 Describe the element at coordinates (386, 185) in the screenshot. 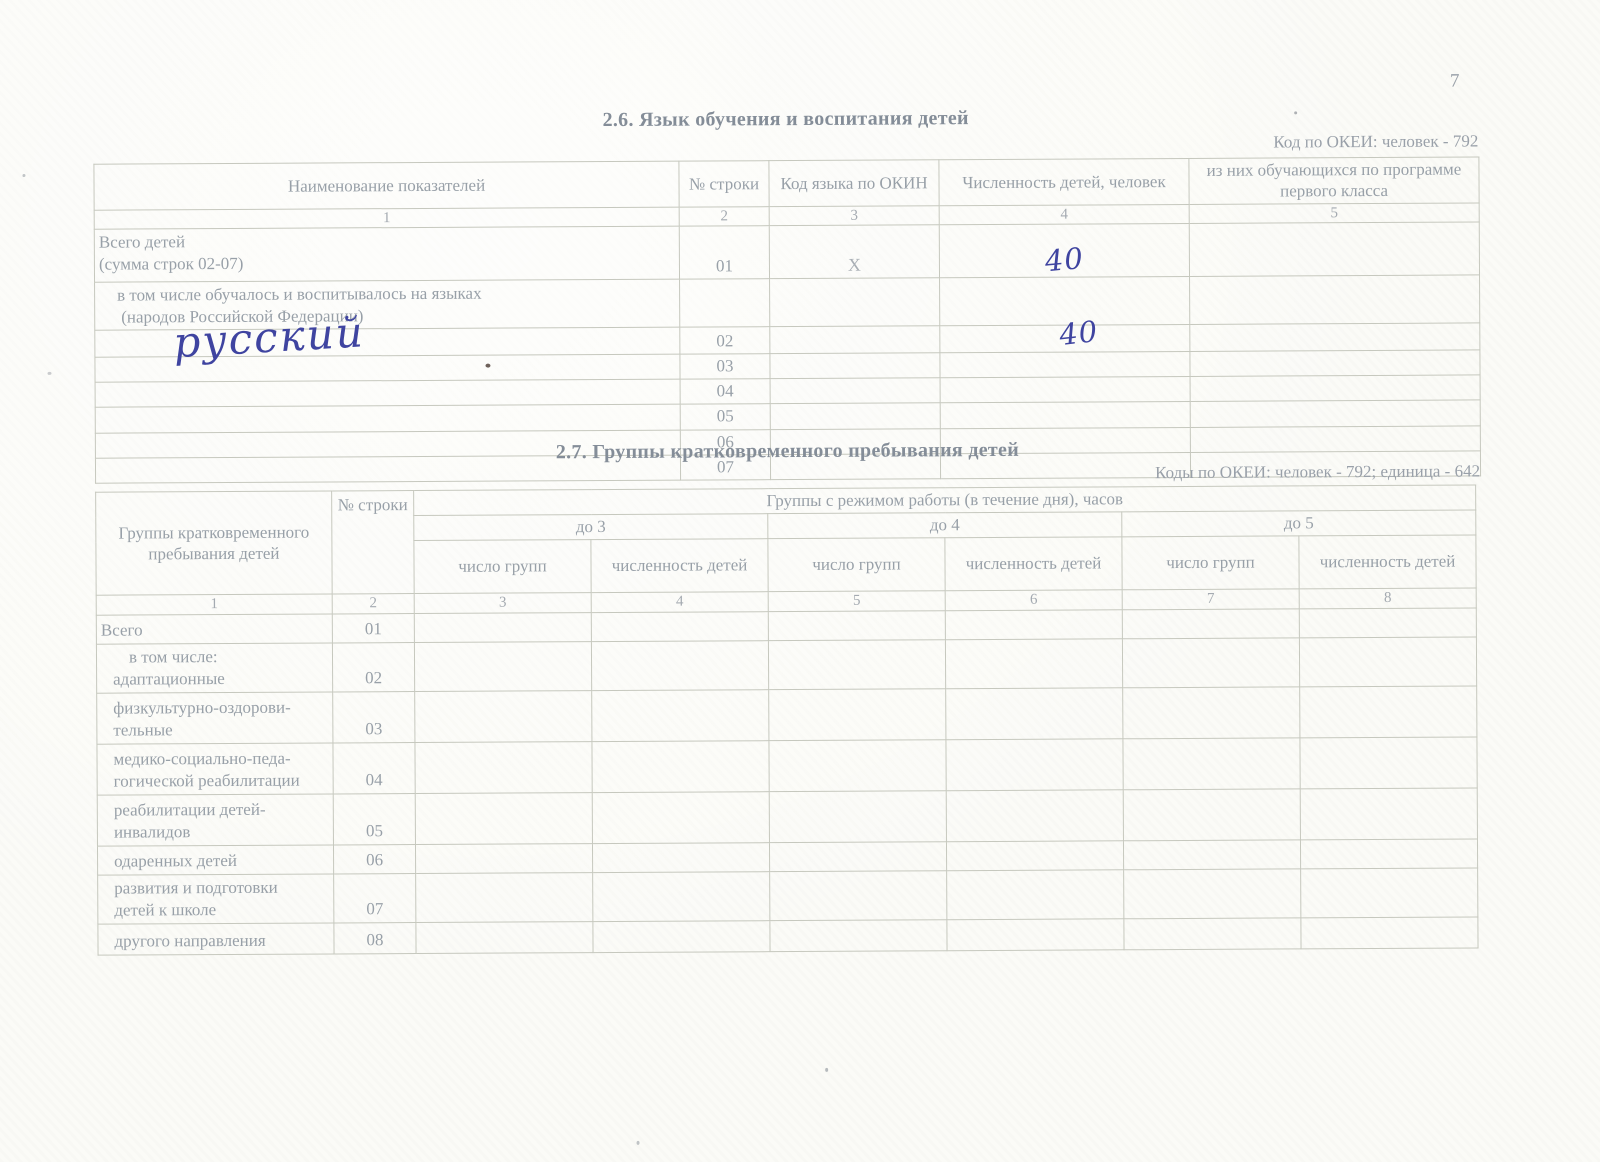

I see `col-header-indicator-name: Наименование показателей` at that location.